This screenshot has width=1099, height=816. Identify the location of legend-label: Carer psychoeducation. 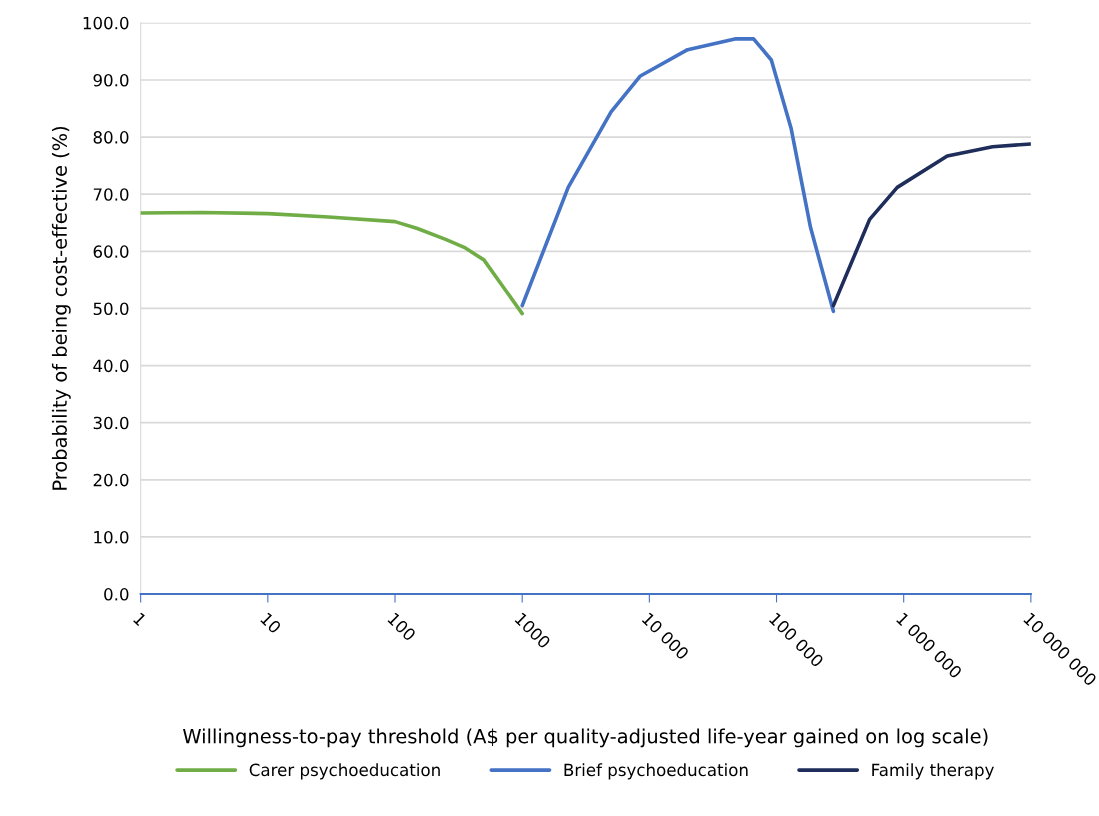
(344, 771).